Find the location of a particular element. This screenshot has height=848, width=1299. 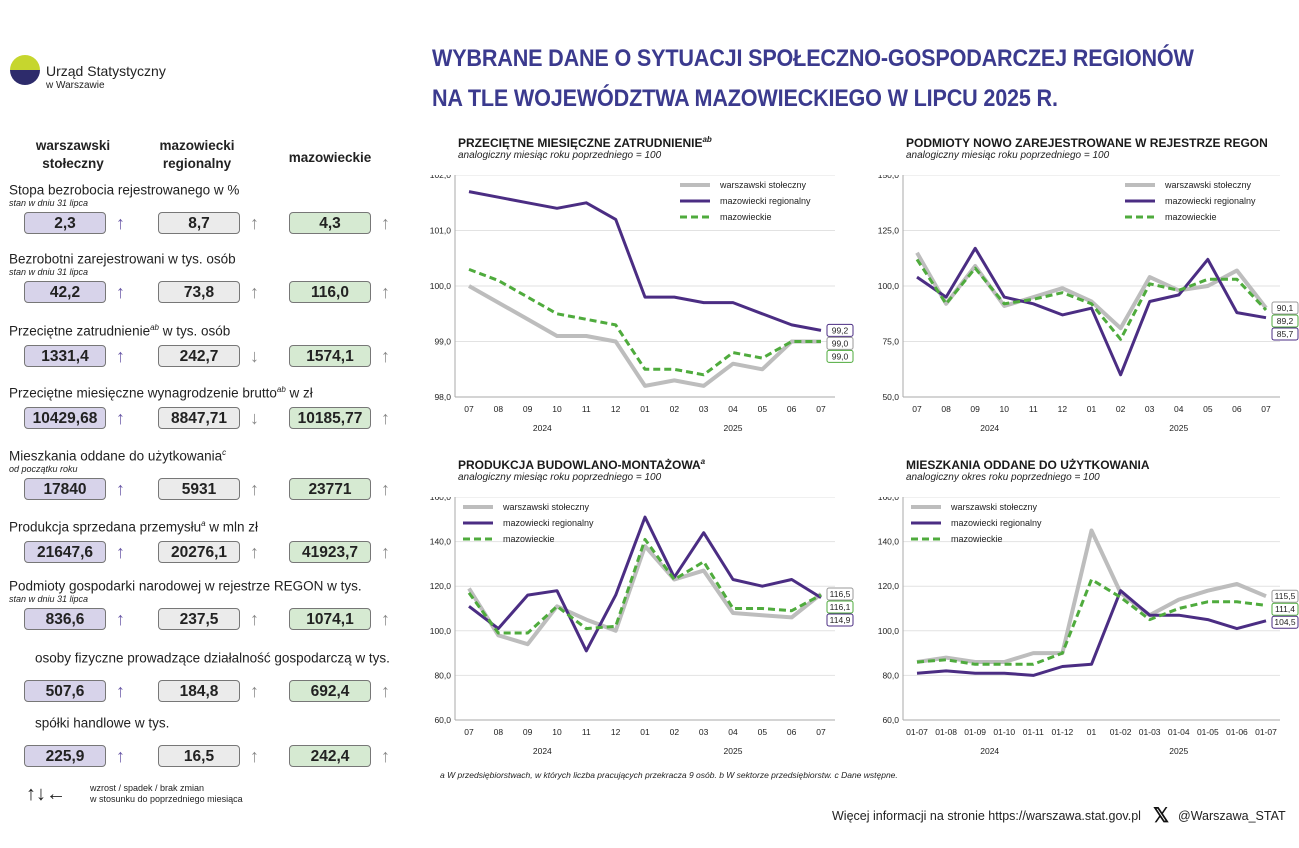

y-tick-label: 75,0 is located at coordinates (890, 342).